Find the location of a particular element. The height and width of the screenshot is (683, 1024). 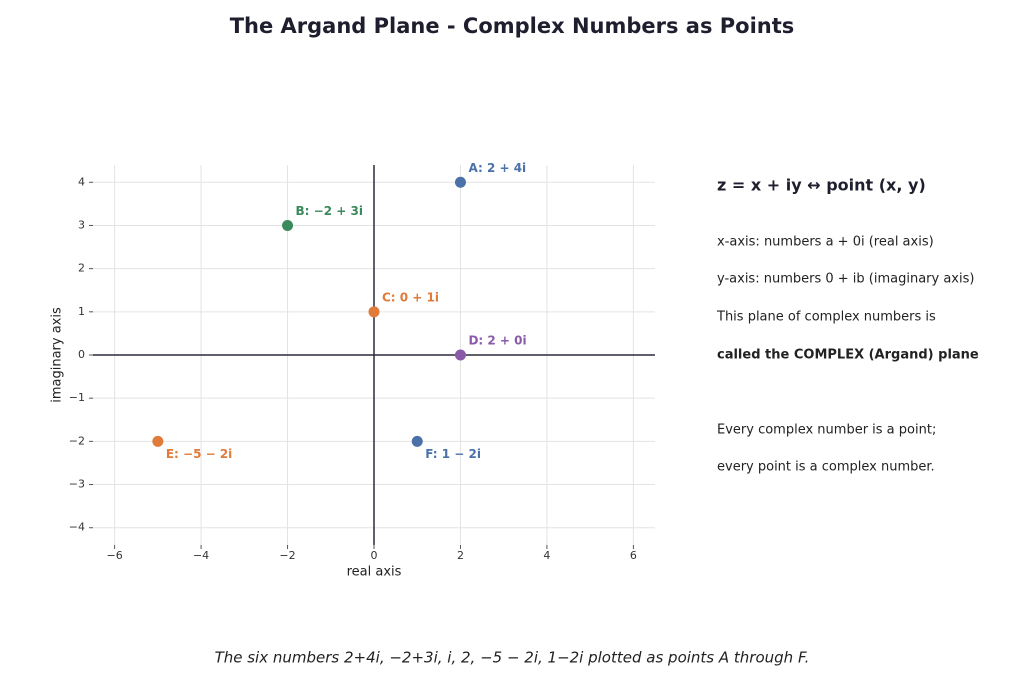

y-tick-label: 3 is located at coordinates (81, 224).